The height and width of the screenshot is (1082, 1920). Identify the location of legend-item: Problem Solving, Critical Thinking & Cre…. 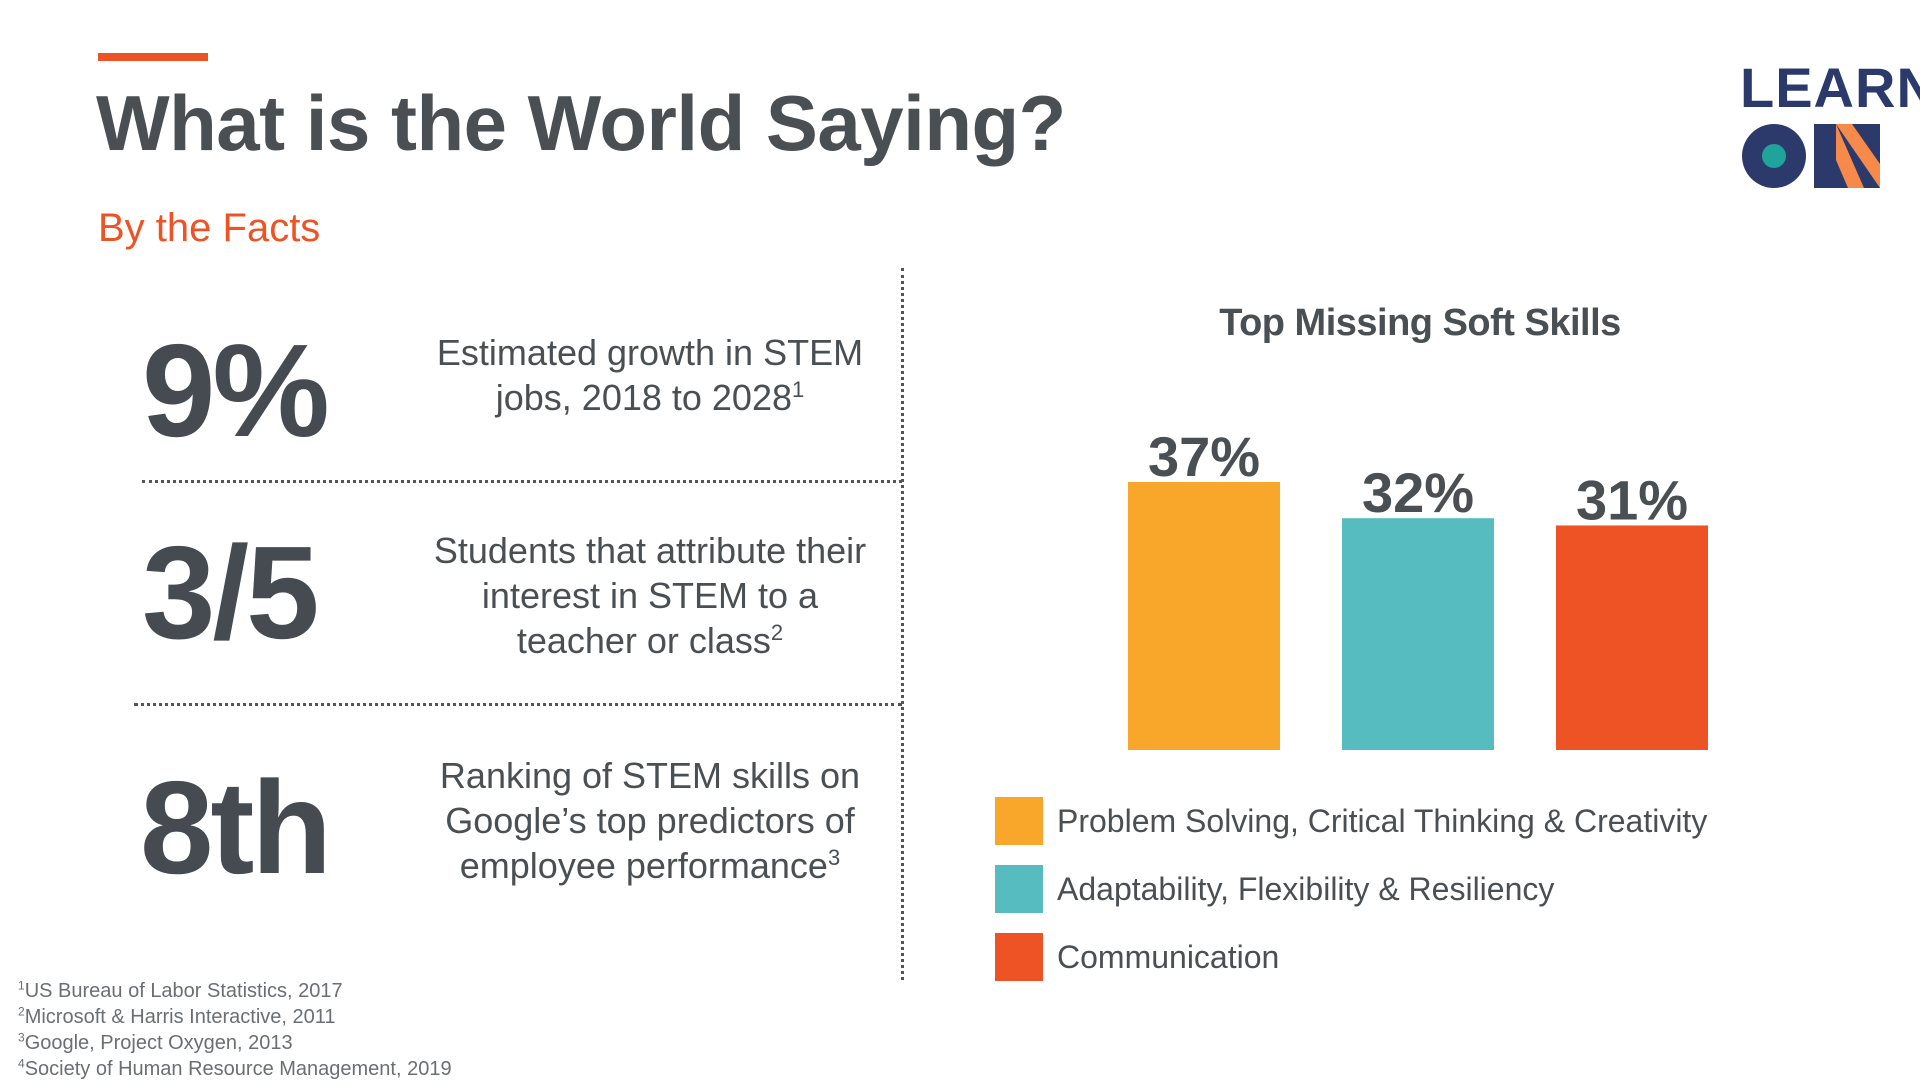
(1351, 821).